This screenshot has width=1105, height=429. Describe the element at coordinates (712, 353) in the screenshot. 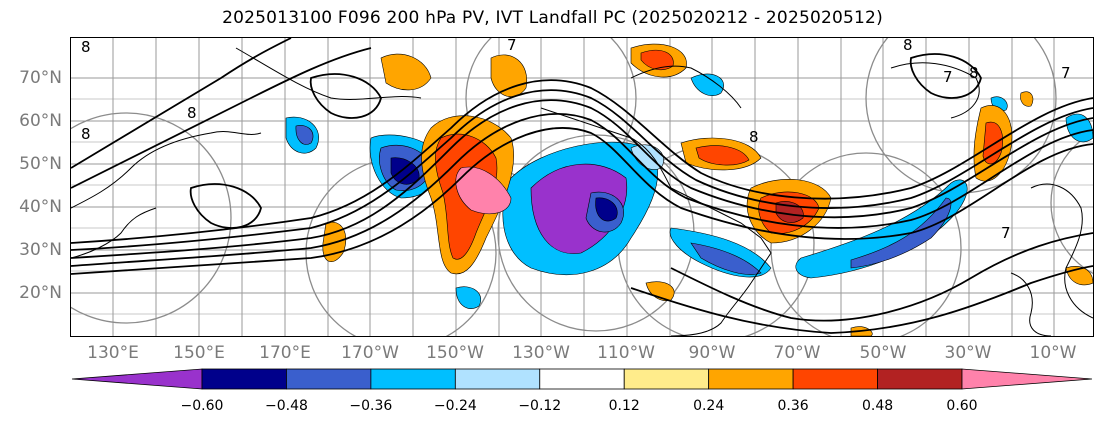

I see `lon-label-90w: 90°W` at that location.